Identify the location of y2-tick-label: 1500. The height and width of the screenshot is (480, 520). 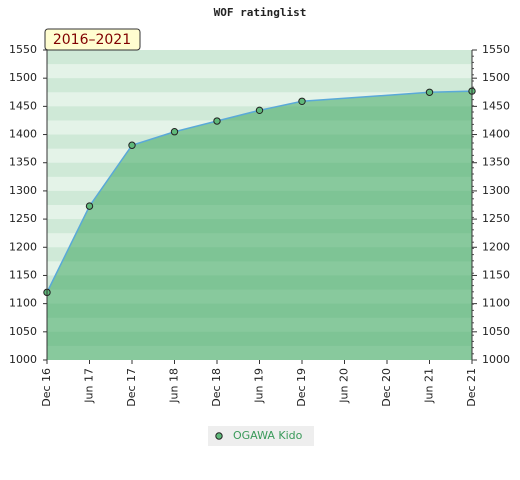
(496, 77).